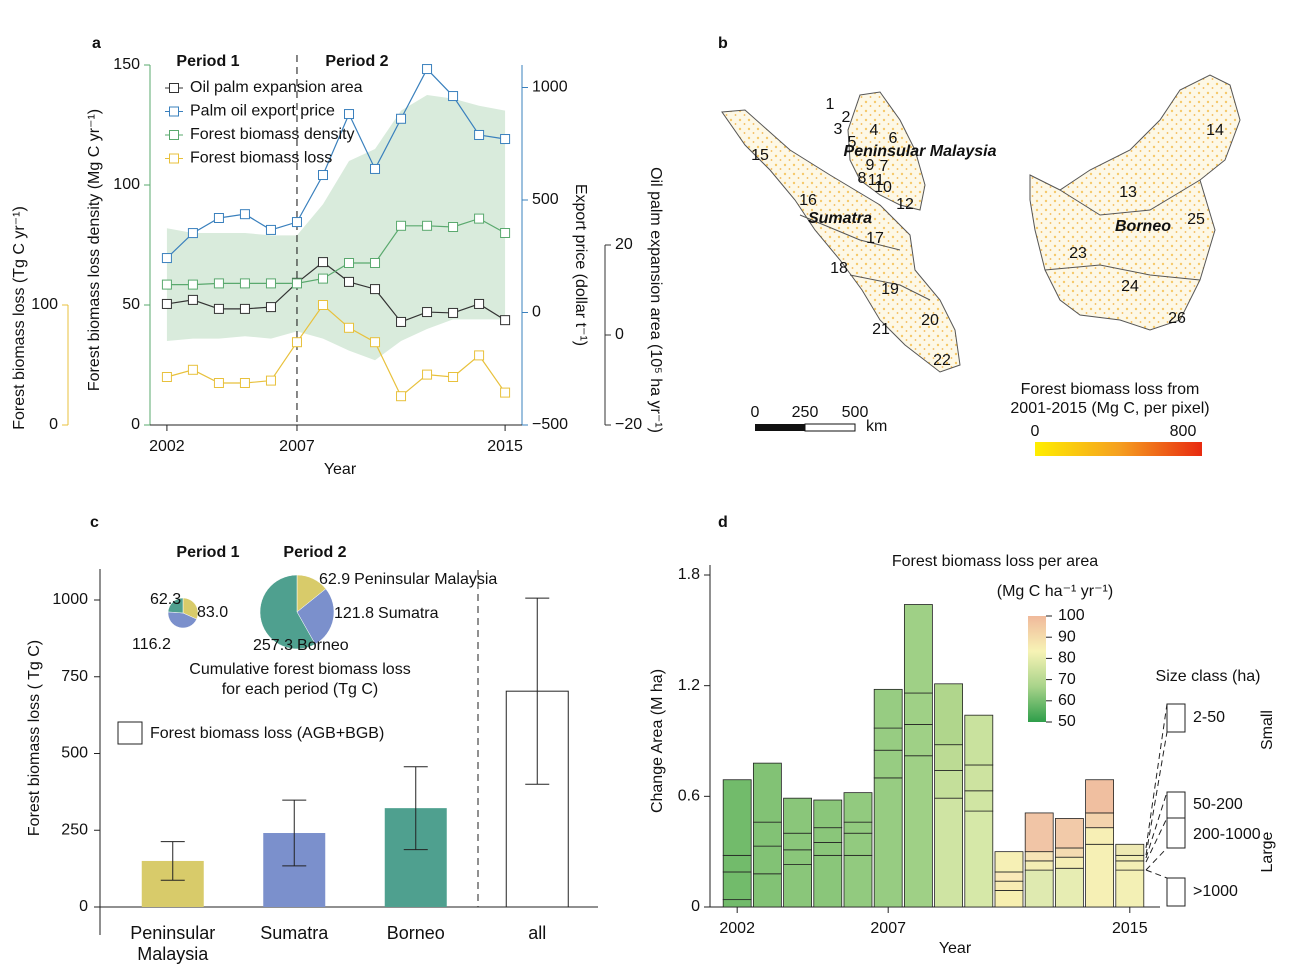  I want to click on colorbar-title: (Mg C ha⁻¹ yr⁻¹), so click(1055, 591).